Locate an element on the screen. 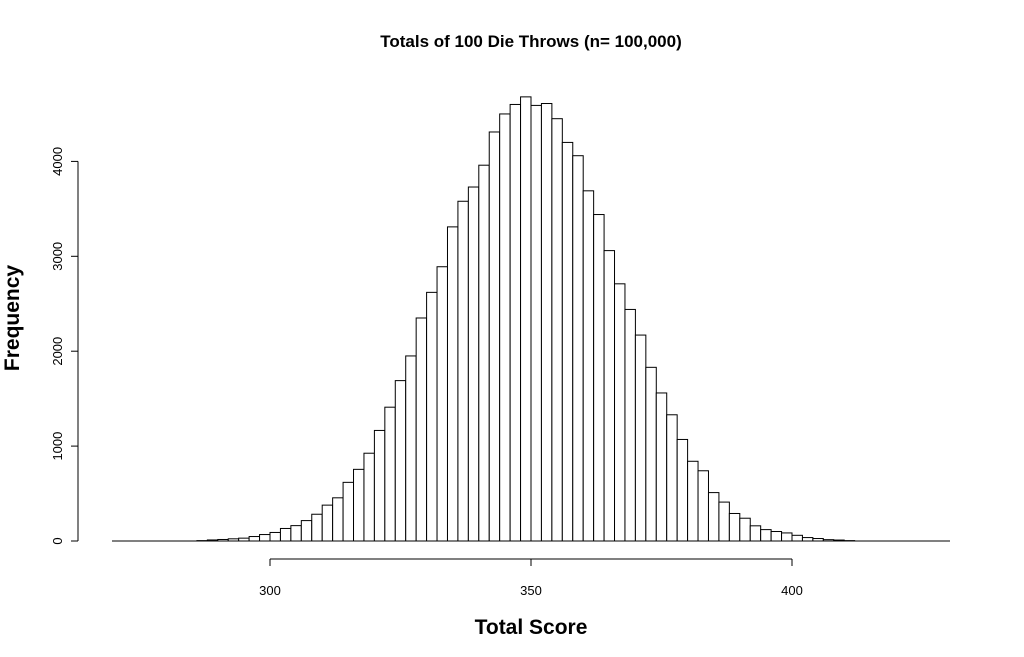  x-tick-label: 350 is located at coordinates (531, 590).